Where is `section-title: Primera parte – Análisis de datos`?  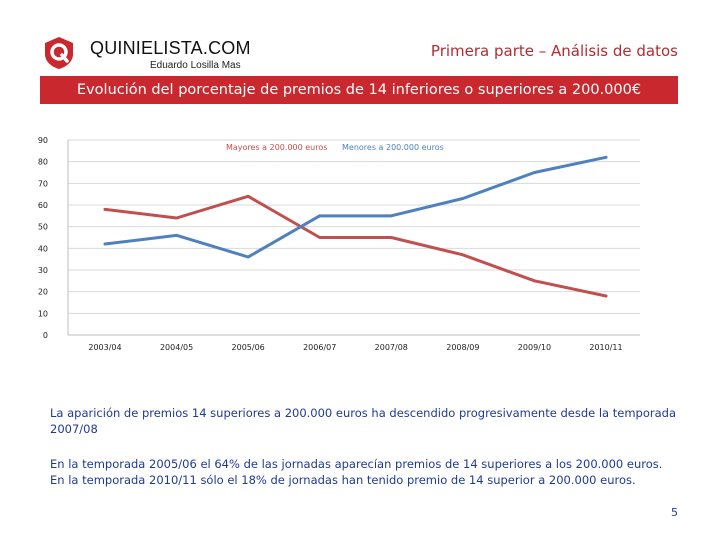
section-title: Primera parte – Análisis de datos is located at coordinates (554, 51).